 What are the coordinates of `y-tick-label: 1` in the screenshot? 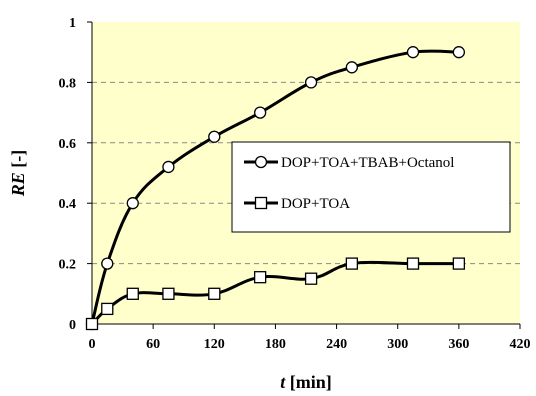 It's located at (72, 23).